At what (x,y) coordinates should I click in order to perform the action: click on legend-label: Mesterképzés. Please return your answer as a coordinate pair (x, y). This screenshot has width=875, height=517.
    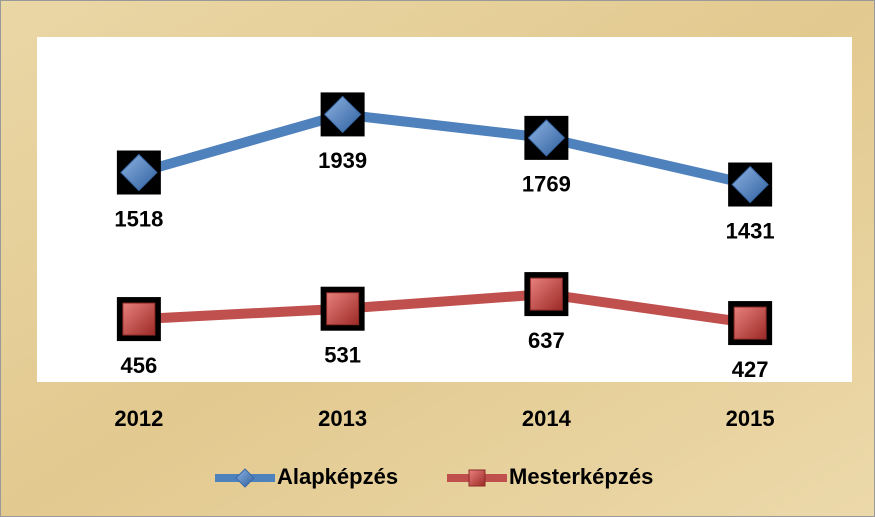
    Looking at the image, I should click on (581, 476).